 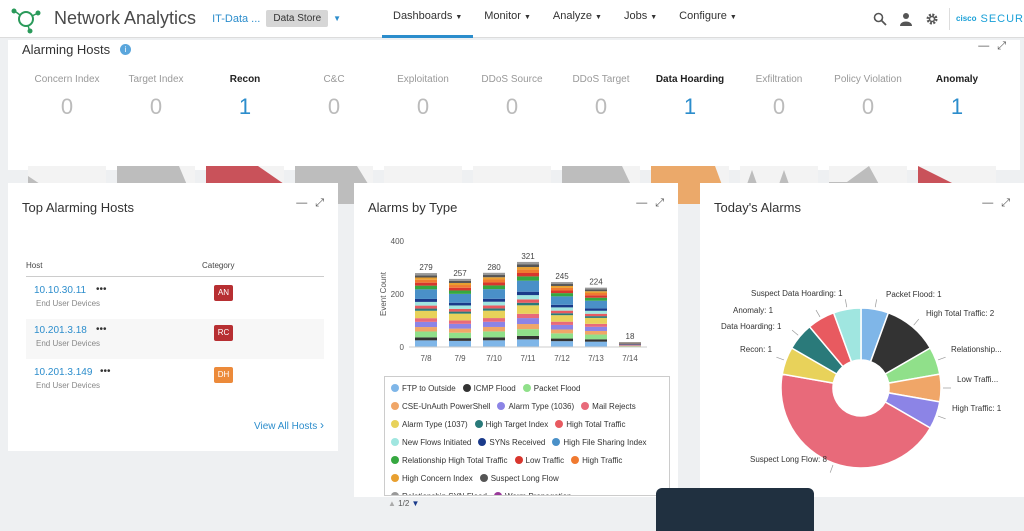 I want to click on legend-item: ICMP Flood, so click(x=489, y=388).